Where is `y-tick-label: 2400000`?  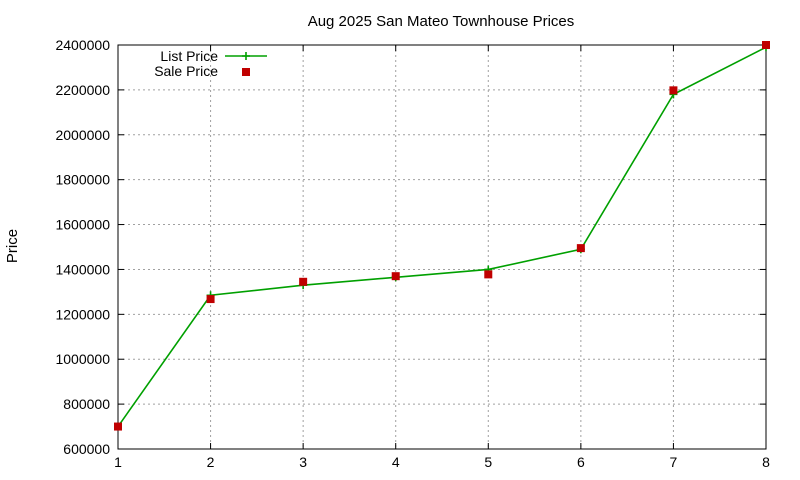
y-tick-label: 2400000 is located at coordinates (82, 45).